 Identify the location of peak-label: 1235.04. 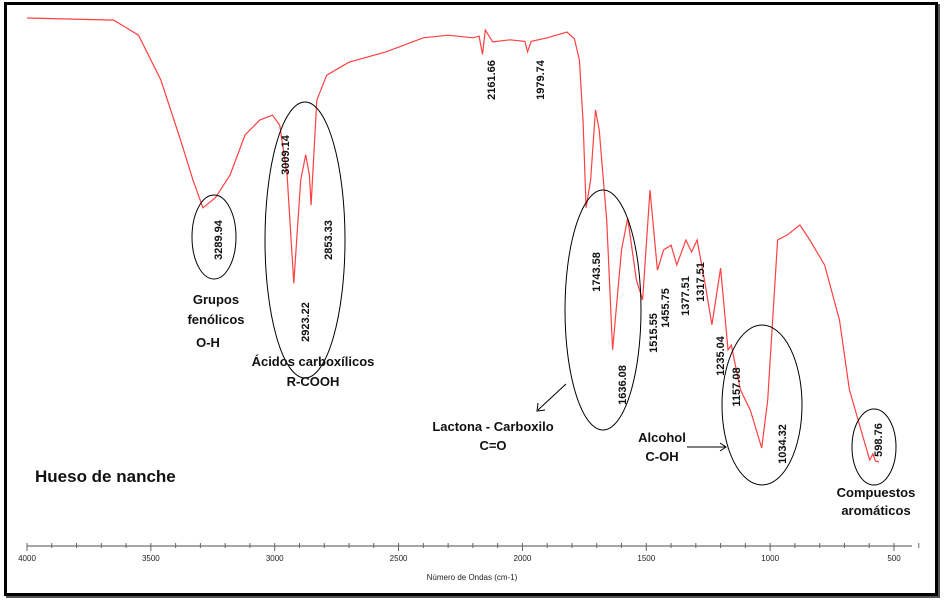
(721, 355).